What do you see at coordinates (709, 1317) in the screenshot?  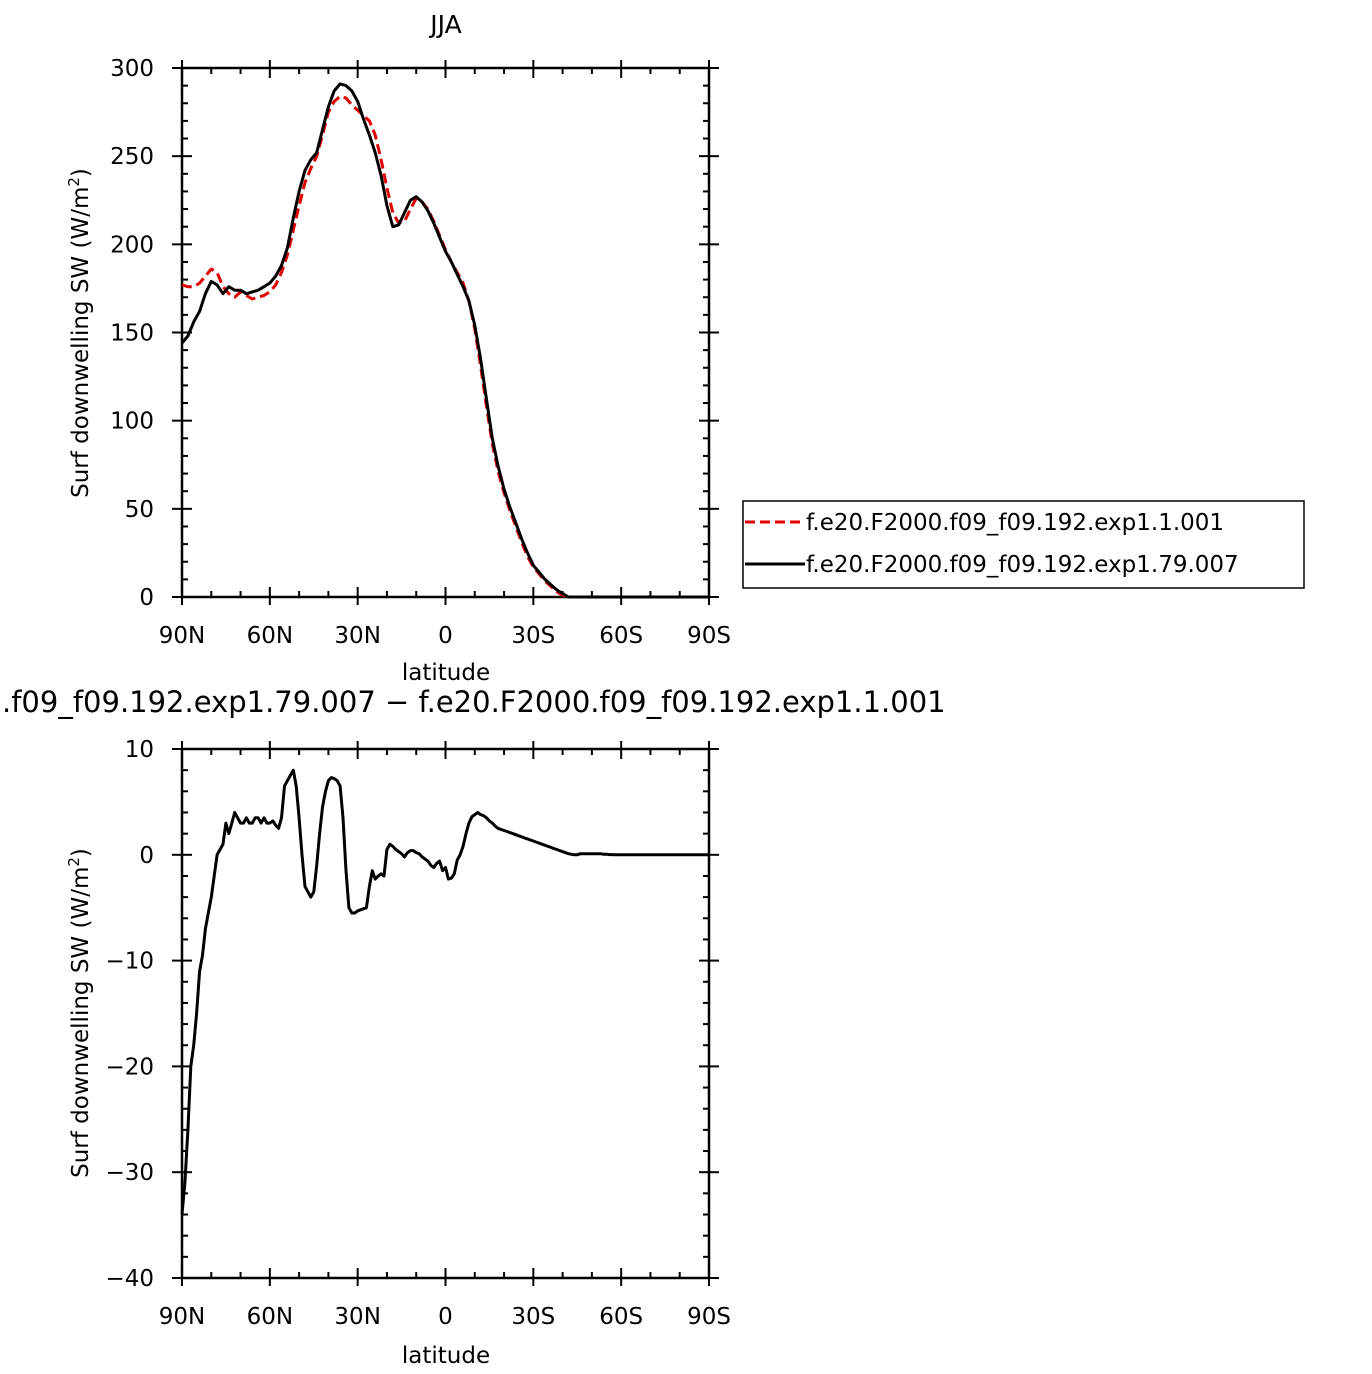 I see `bottom-x-tick-label: 90S` at bounding box center [709, 1317].